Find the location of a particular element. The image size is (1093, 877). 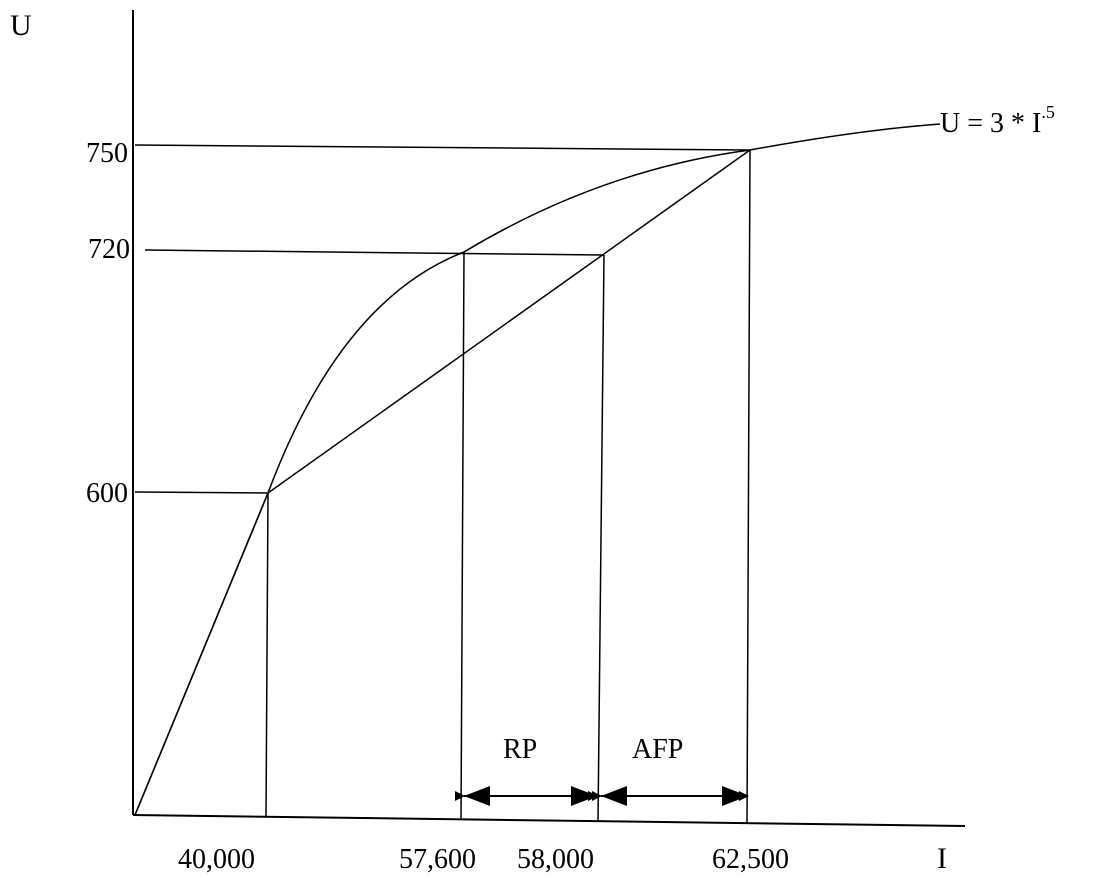

x-tick-58000: 58,000 is located at coordinates (555, 859).